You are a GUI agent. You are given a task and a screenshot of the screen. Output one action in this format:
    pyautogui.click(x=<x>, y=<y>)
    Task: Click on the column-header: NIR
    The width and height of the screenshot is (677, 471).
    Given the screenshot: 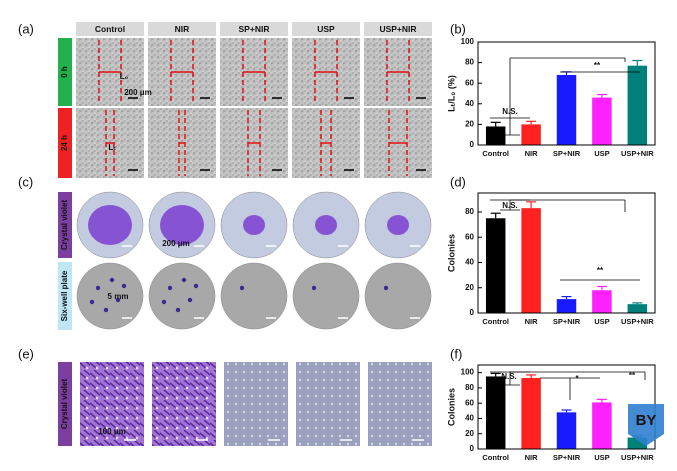 What is the action you would take?
    pyautogui.click(x=182, y=29)
    